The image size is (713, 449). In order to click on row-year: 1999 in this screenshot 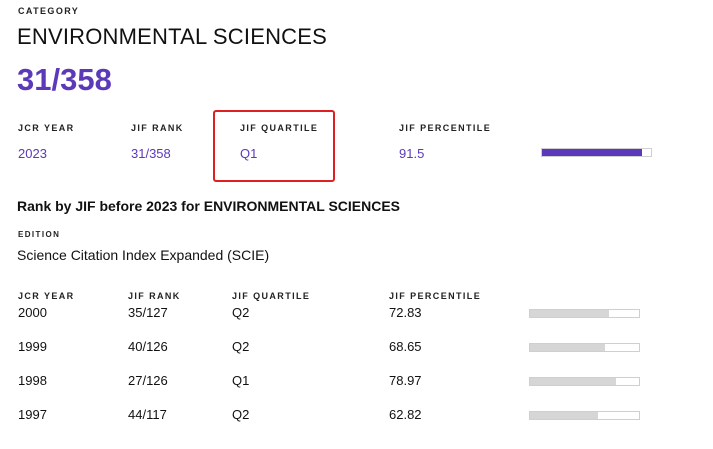, I will do `click(32, 346)`.